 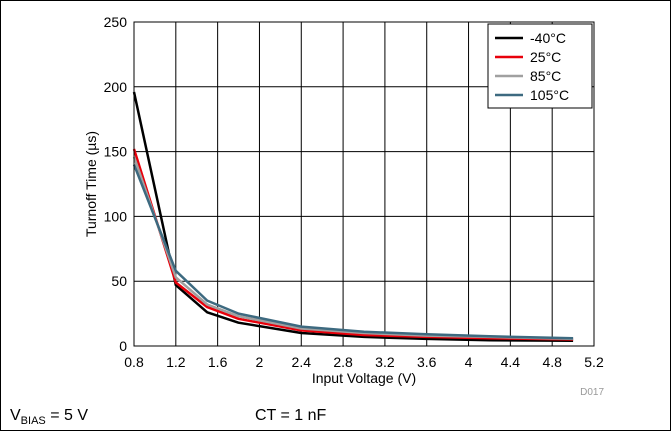 What do you see at coordinates (364, 378) in the screenshot?
I see `x-axis-title: Input Voltage (V)` at bounding box center [364, 378].